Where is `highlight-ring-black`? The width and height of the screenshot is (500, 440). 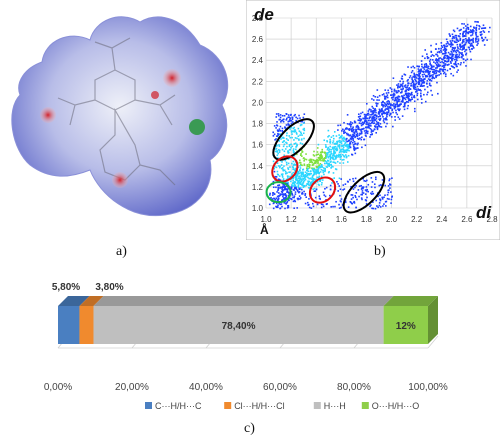 highlight-ring-black is located at coordinates (364, 192).